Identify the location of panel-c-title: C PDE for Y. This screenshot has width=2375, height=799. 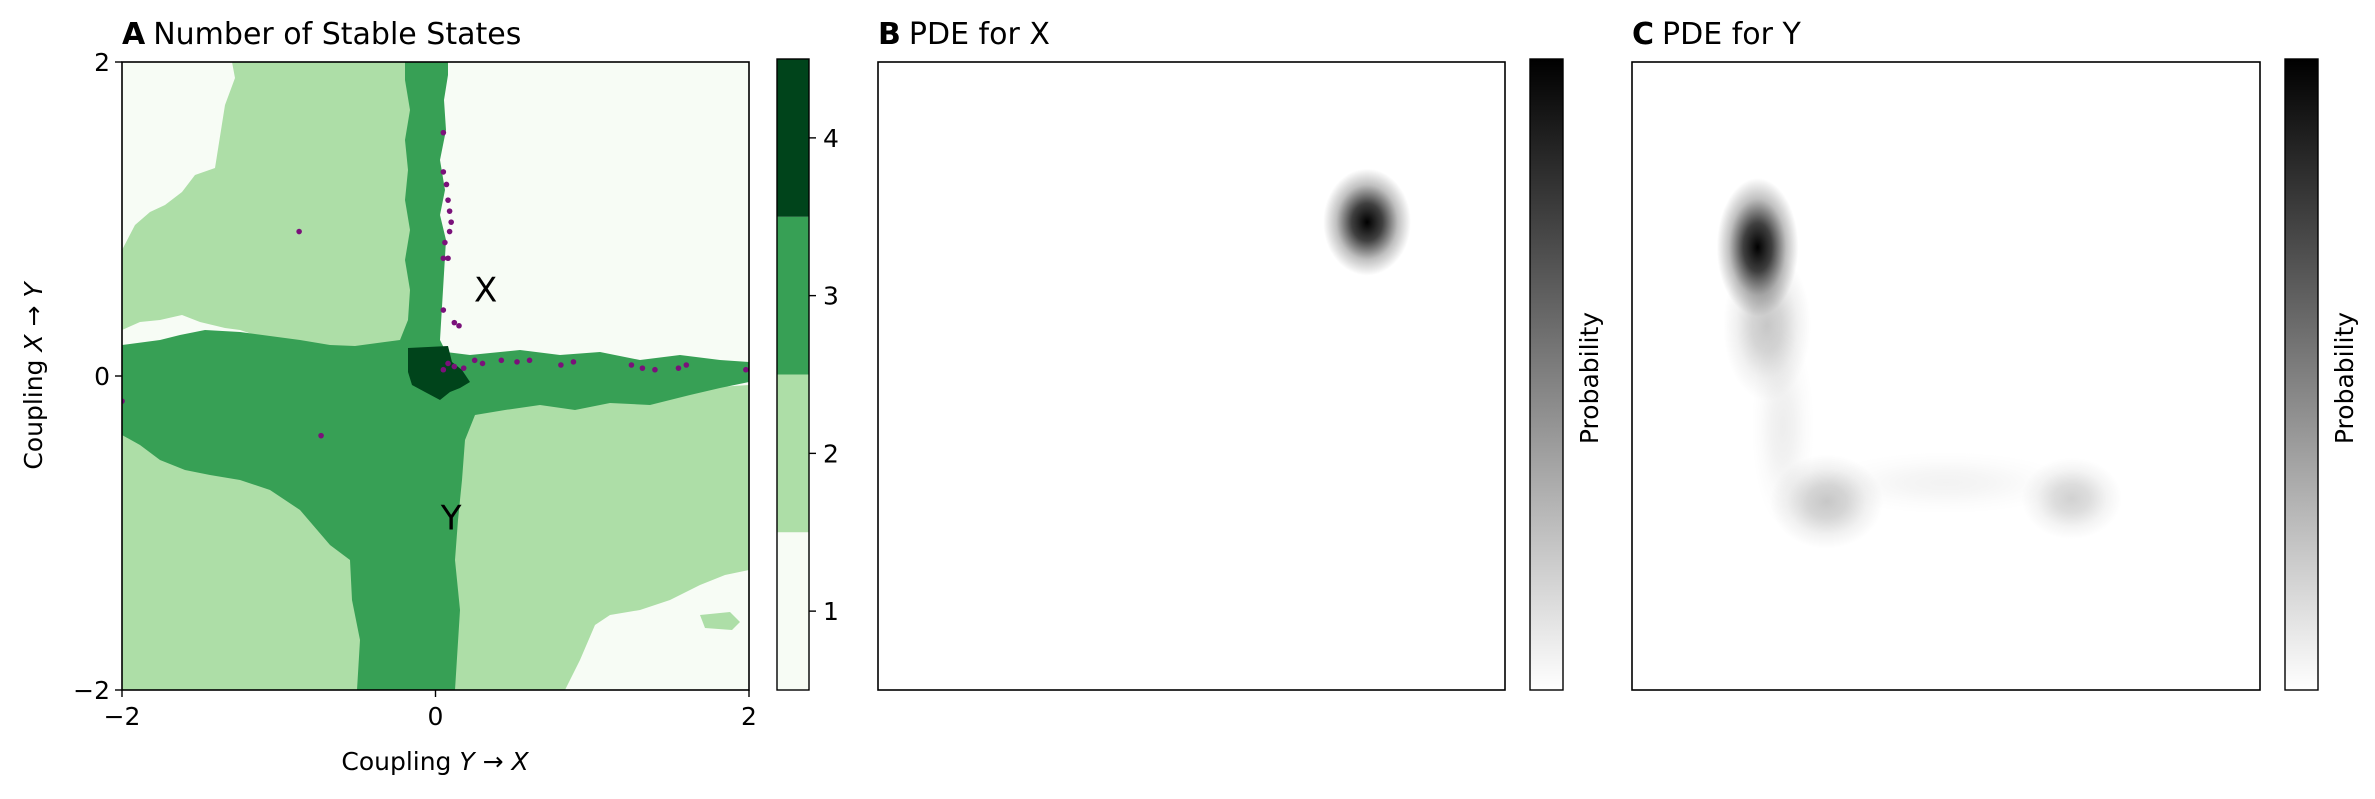
(1717, 34).